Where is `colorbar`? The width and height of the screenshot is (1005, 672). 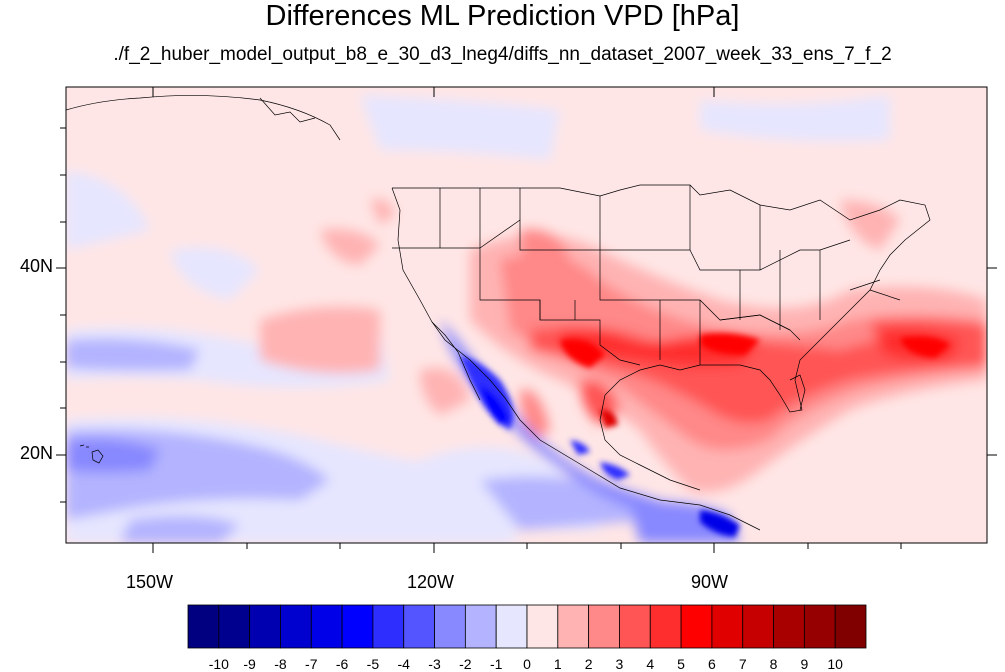 colorbar is located at coordinates (527, 626).